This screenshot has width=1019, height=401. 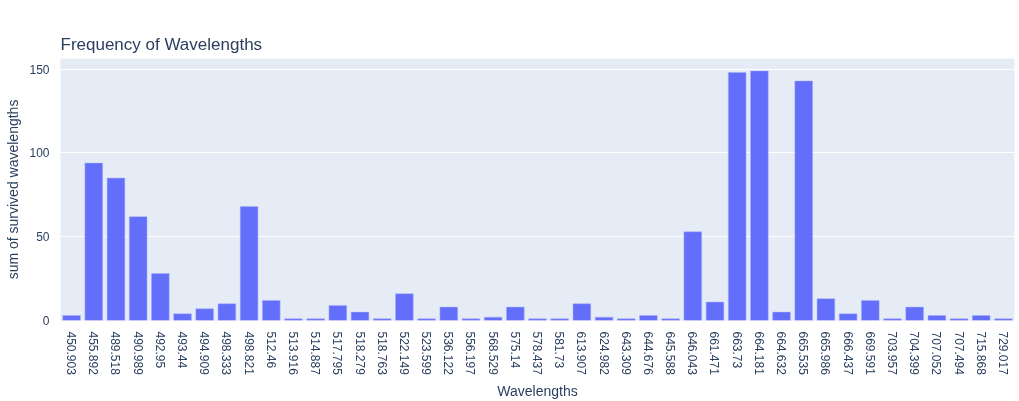 I want to click on x-tick-label: 513.916, so click(x=292, y=353).